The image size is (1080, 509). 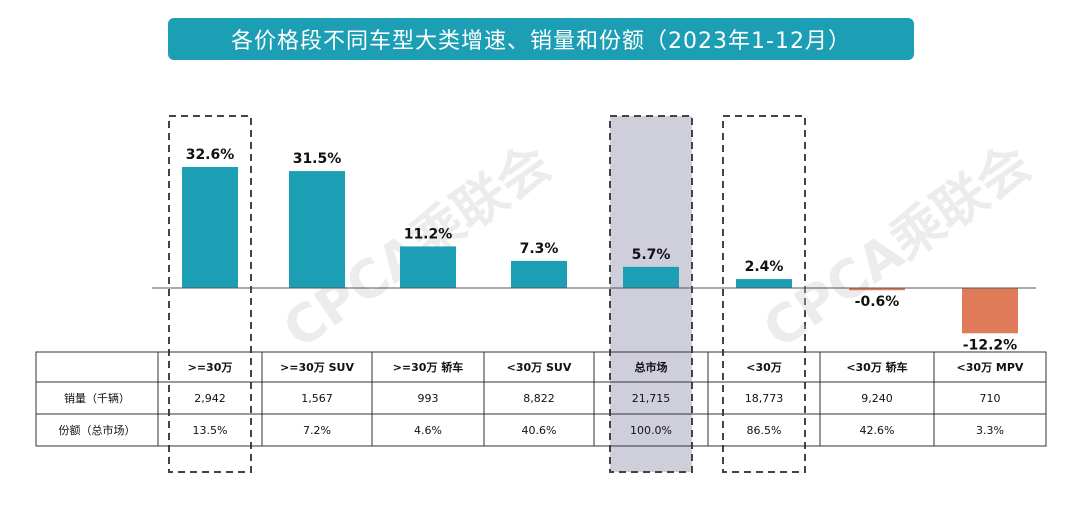 What do you see at coordinates (764, 398) in the screenshot?
I see `table-cell: 18,773` at bounding box center [764, 398].